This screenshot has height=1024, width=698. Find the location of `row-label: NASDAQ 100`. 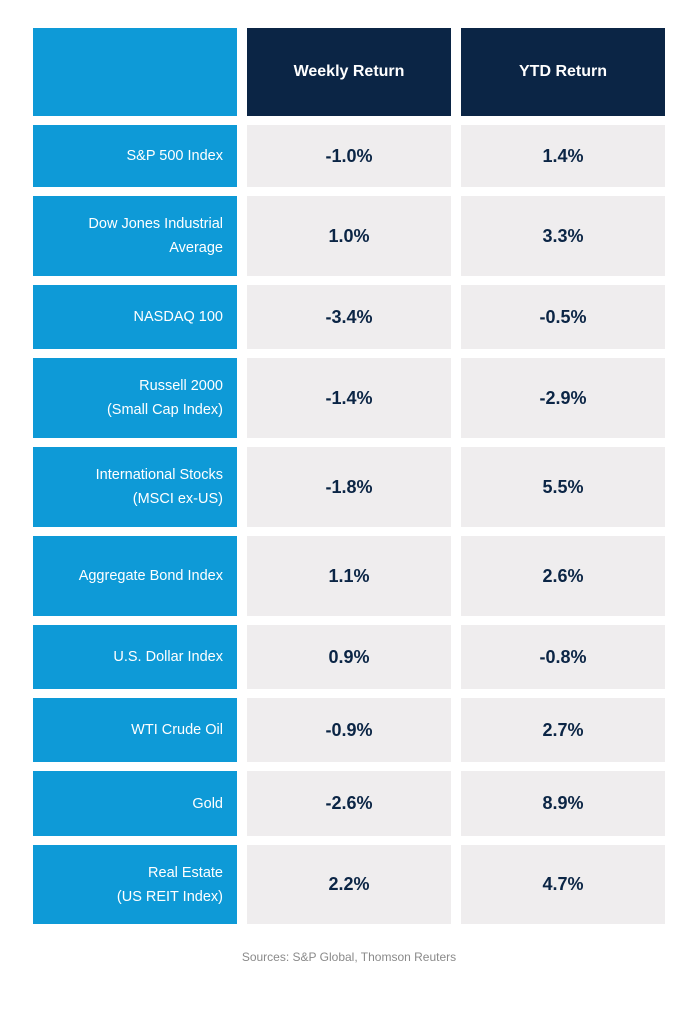

row-label: NASDAQ 100 is located at coordinates (135, 317).